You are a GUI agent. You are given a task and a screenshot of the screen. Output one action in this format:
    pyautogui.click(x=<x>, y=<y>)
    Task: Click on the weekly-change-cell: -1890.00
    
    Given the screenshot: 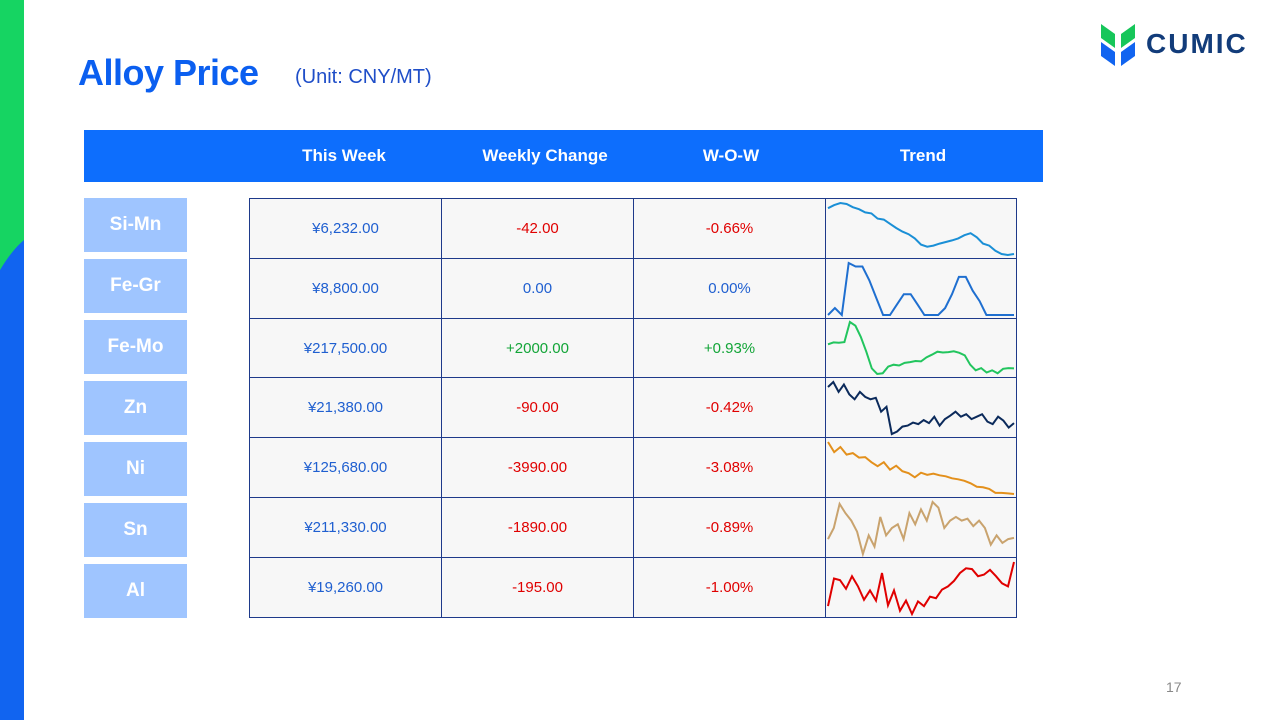 What is the action you would take?
    pyautogui.click(x=537, y=527)
    